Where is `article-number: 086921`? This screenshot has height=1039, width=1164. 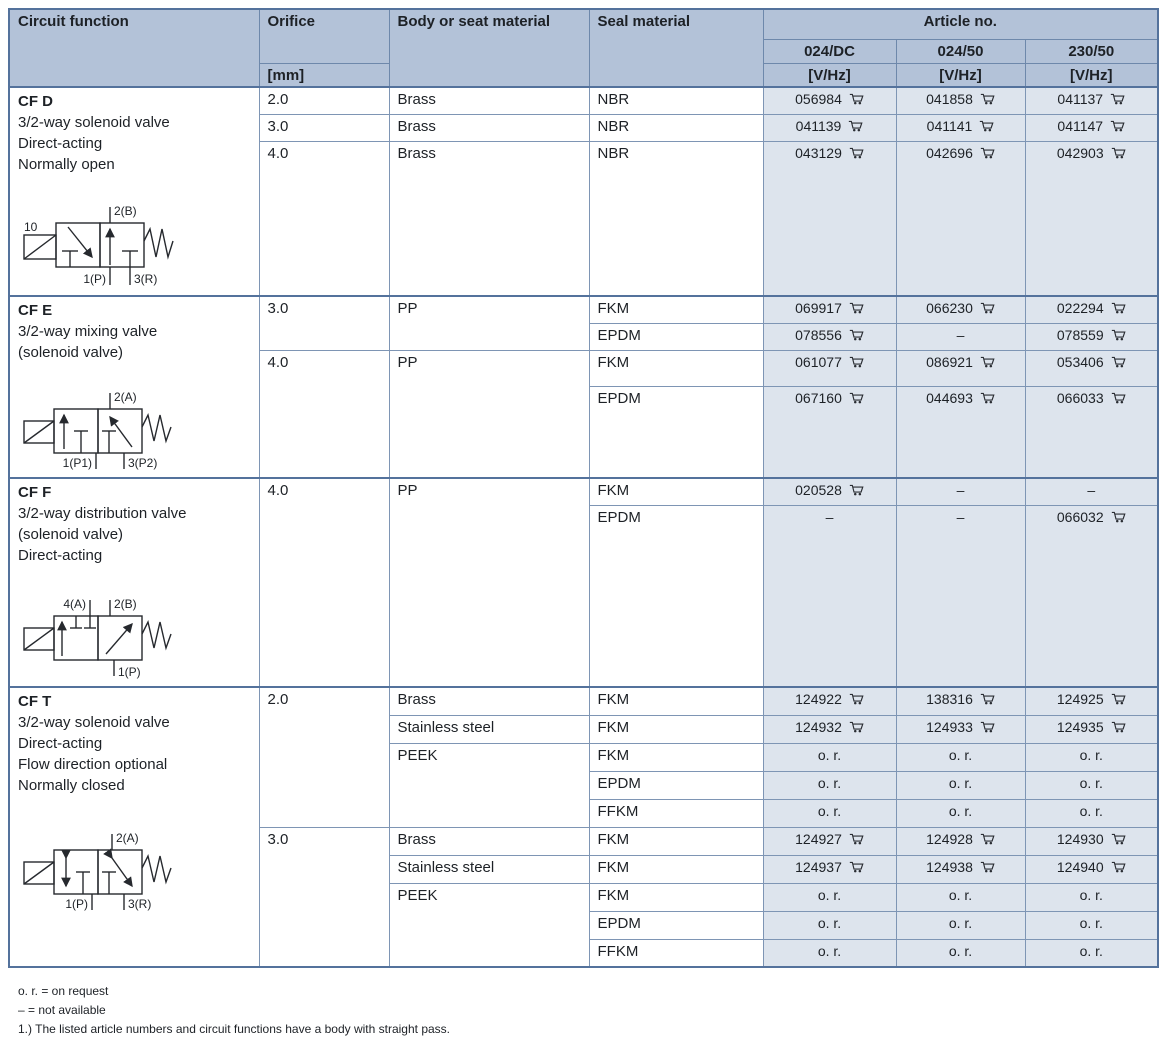
article-number: 086921 is located at coordinates (949, 361).